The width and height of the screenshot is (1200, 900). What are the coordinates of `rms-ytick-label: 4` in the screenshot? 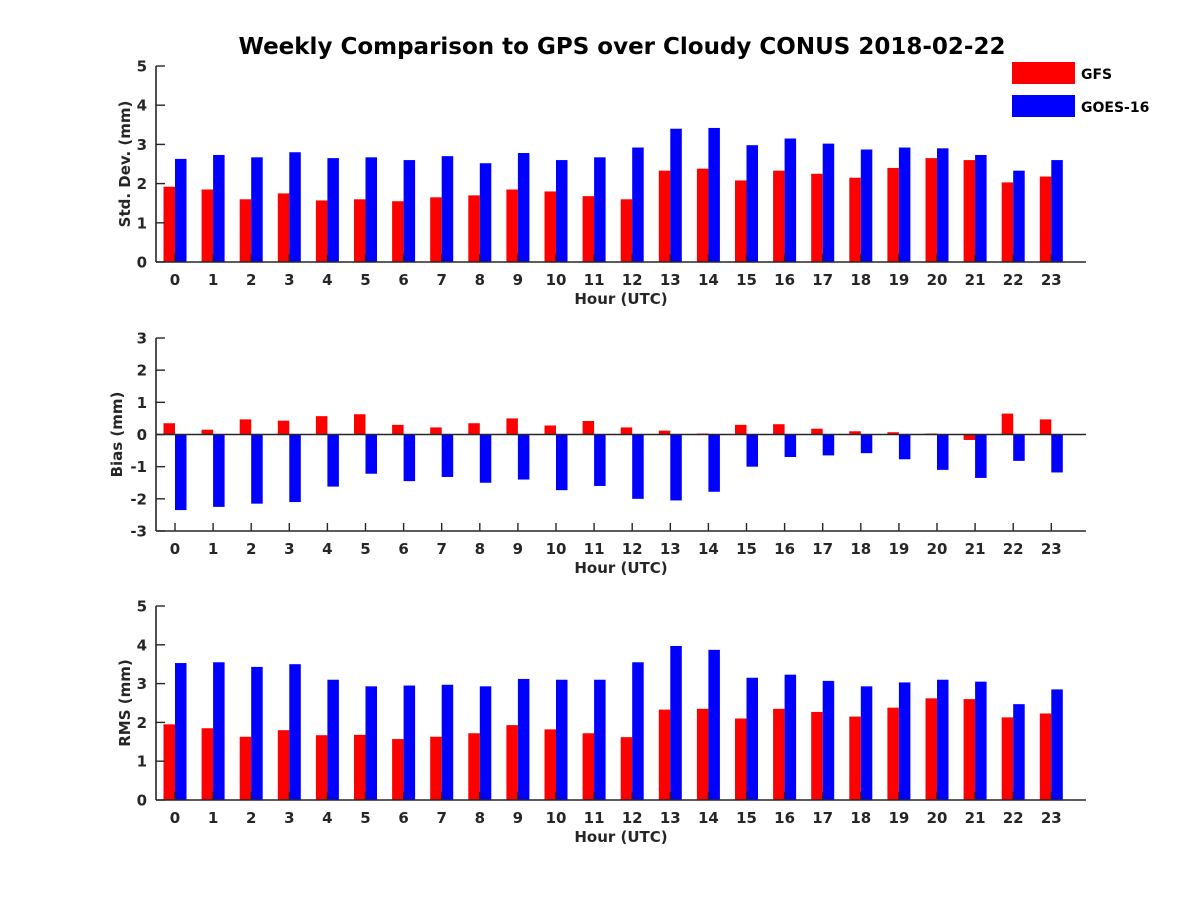 It's located at (142, 645).